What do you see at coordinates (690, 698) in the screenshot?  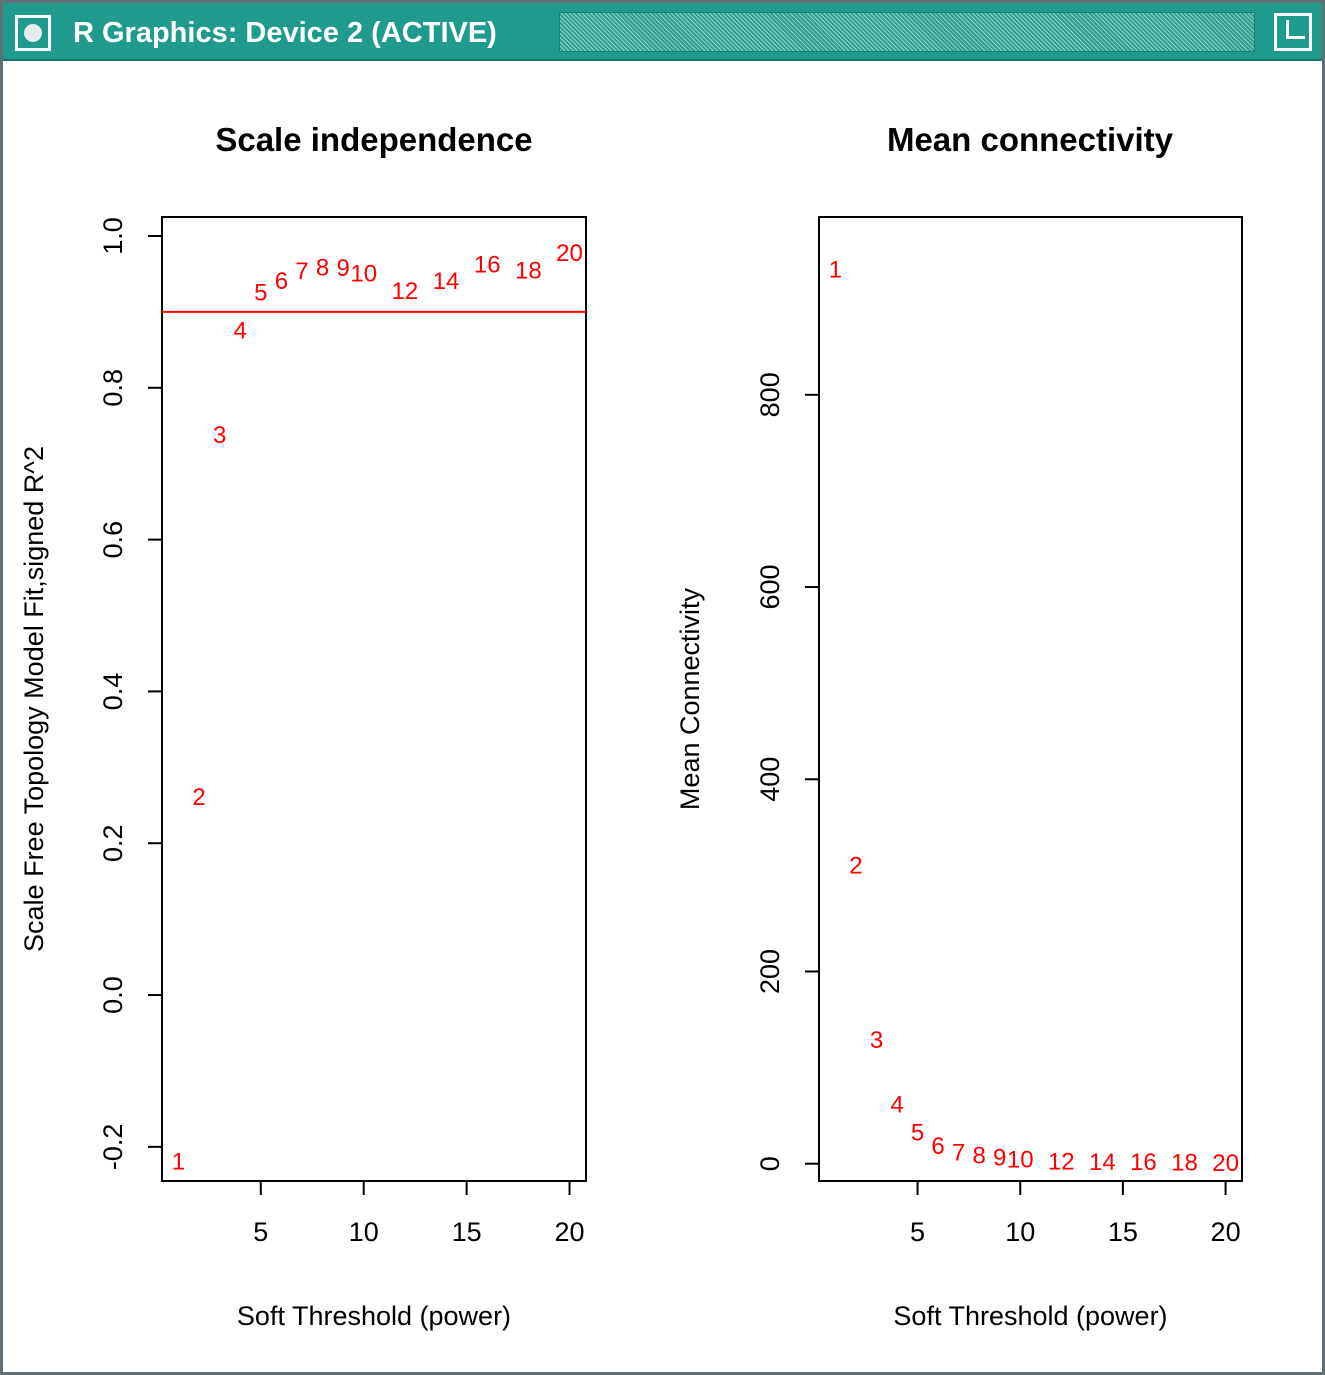 I see `y-axis-label: Mean Connectivity` at bounding box center [690, 698].